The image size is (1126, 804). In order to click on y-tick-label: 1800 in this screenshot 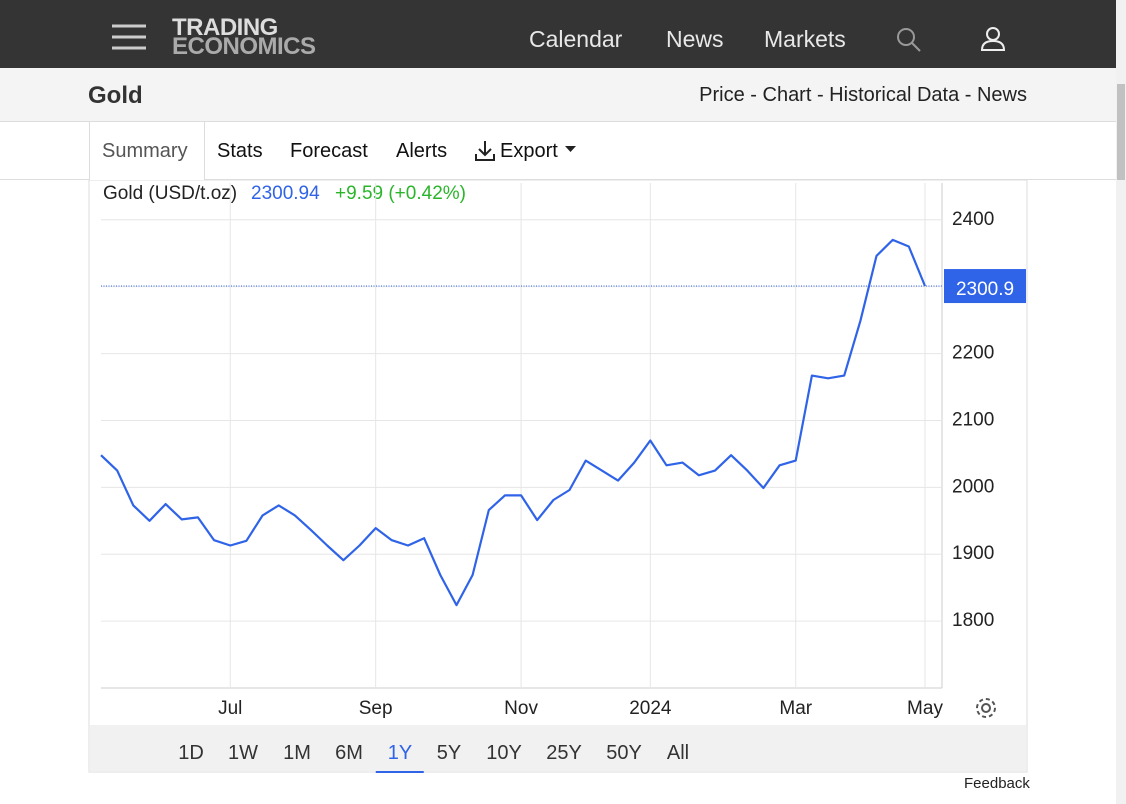, I will do `click(973, 620)`.